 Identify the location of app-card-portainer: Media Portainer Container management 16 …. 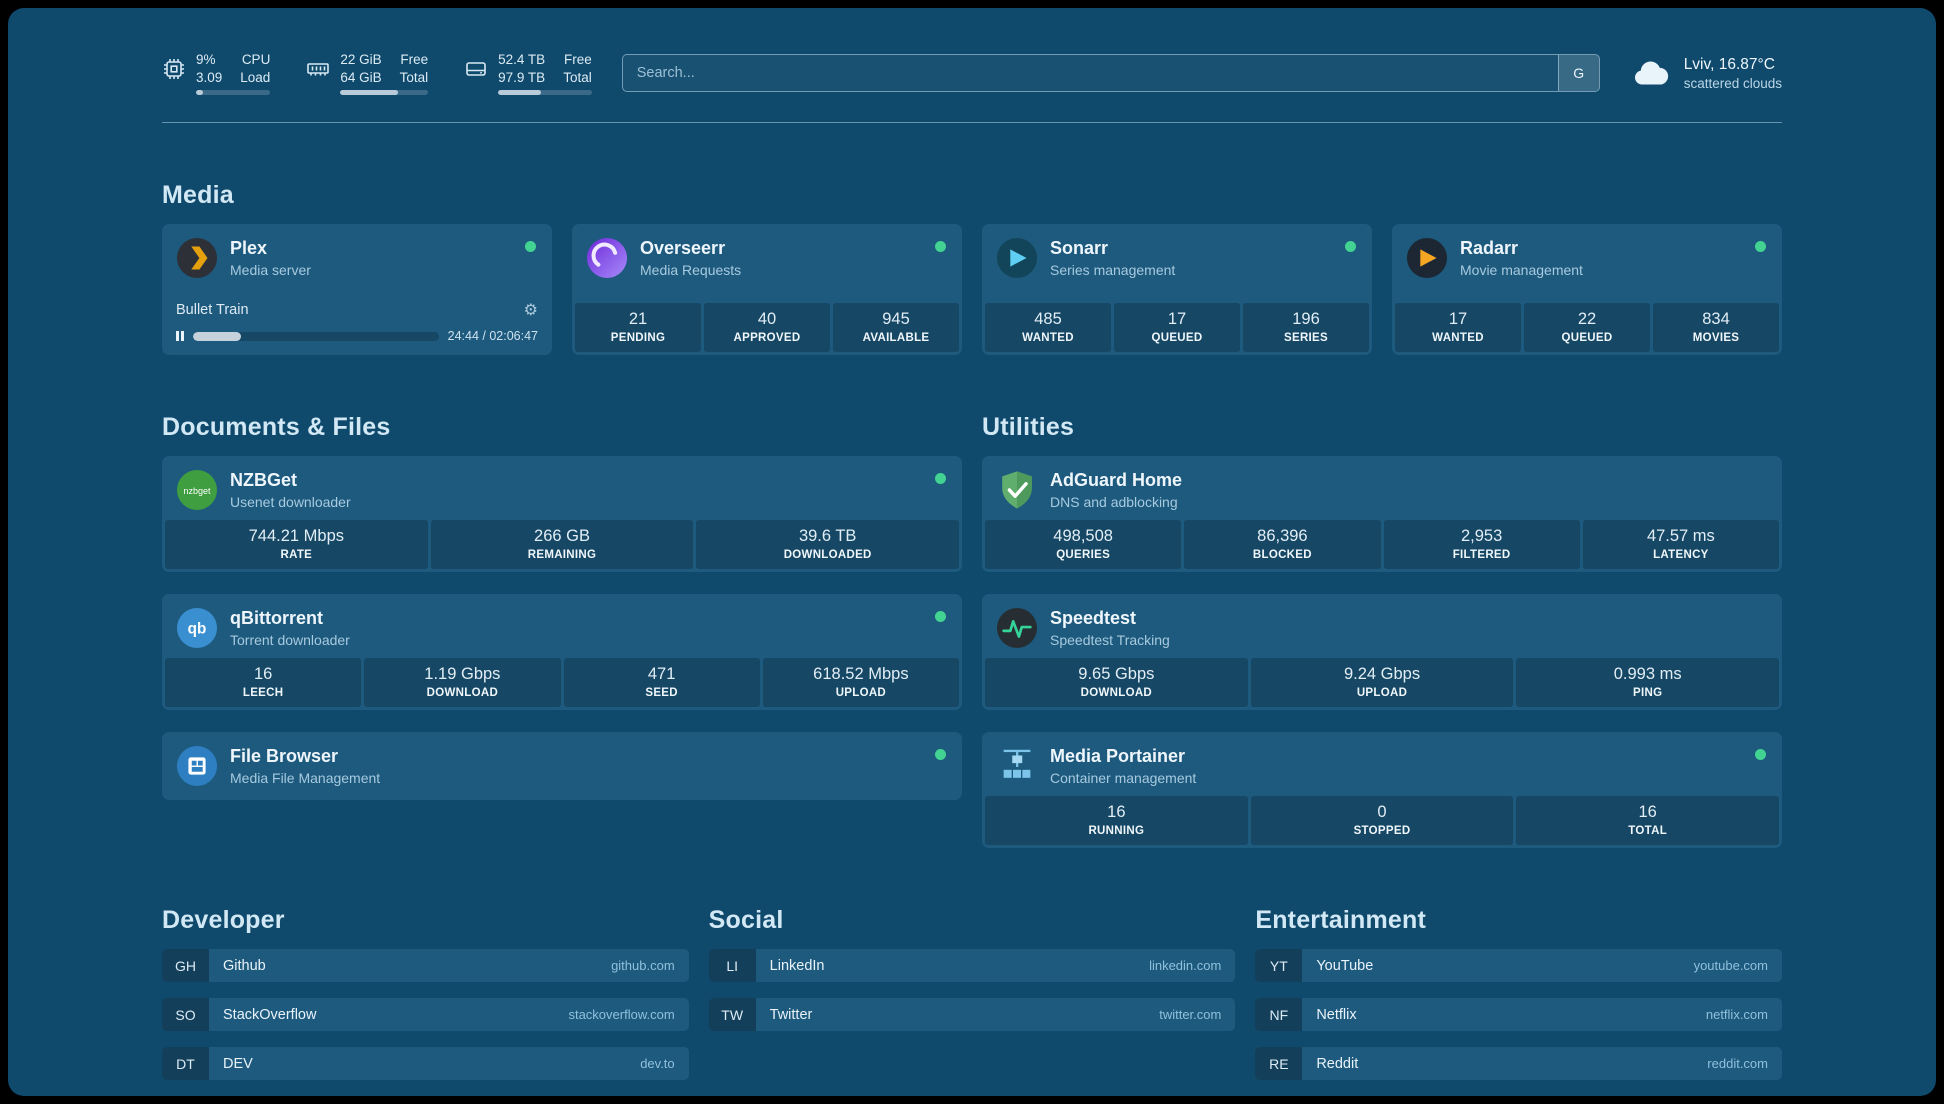
(1382, 790).